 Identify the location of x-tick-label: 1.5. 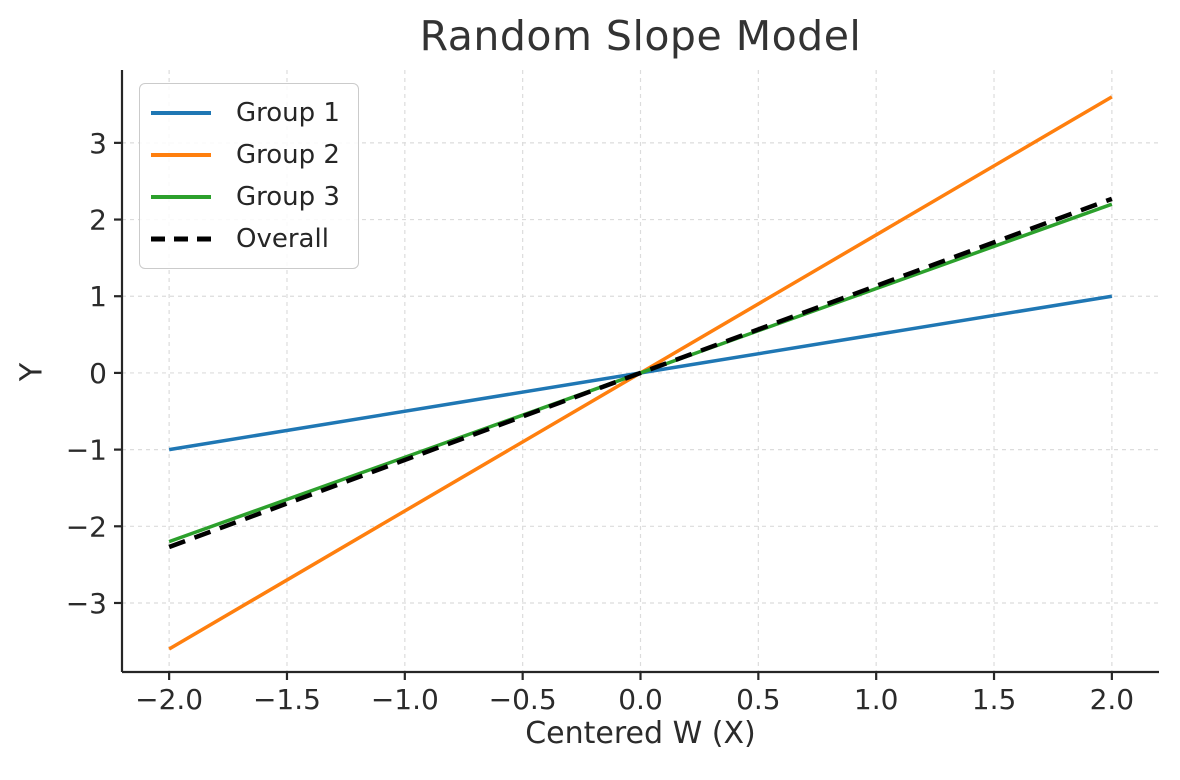
(994, 699).